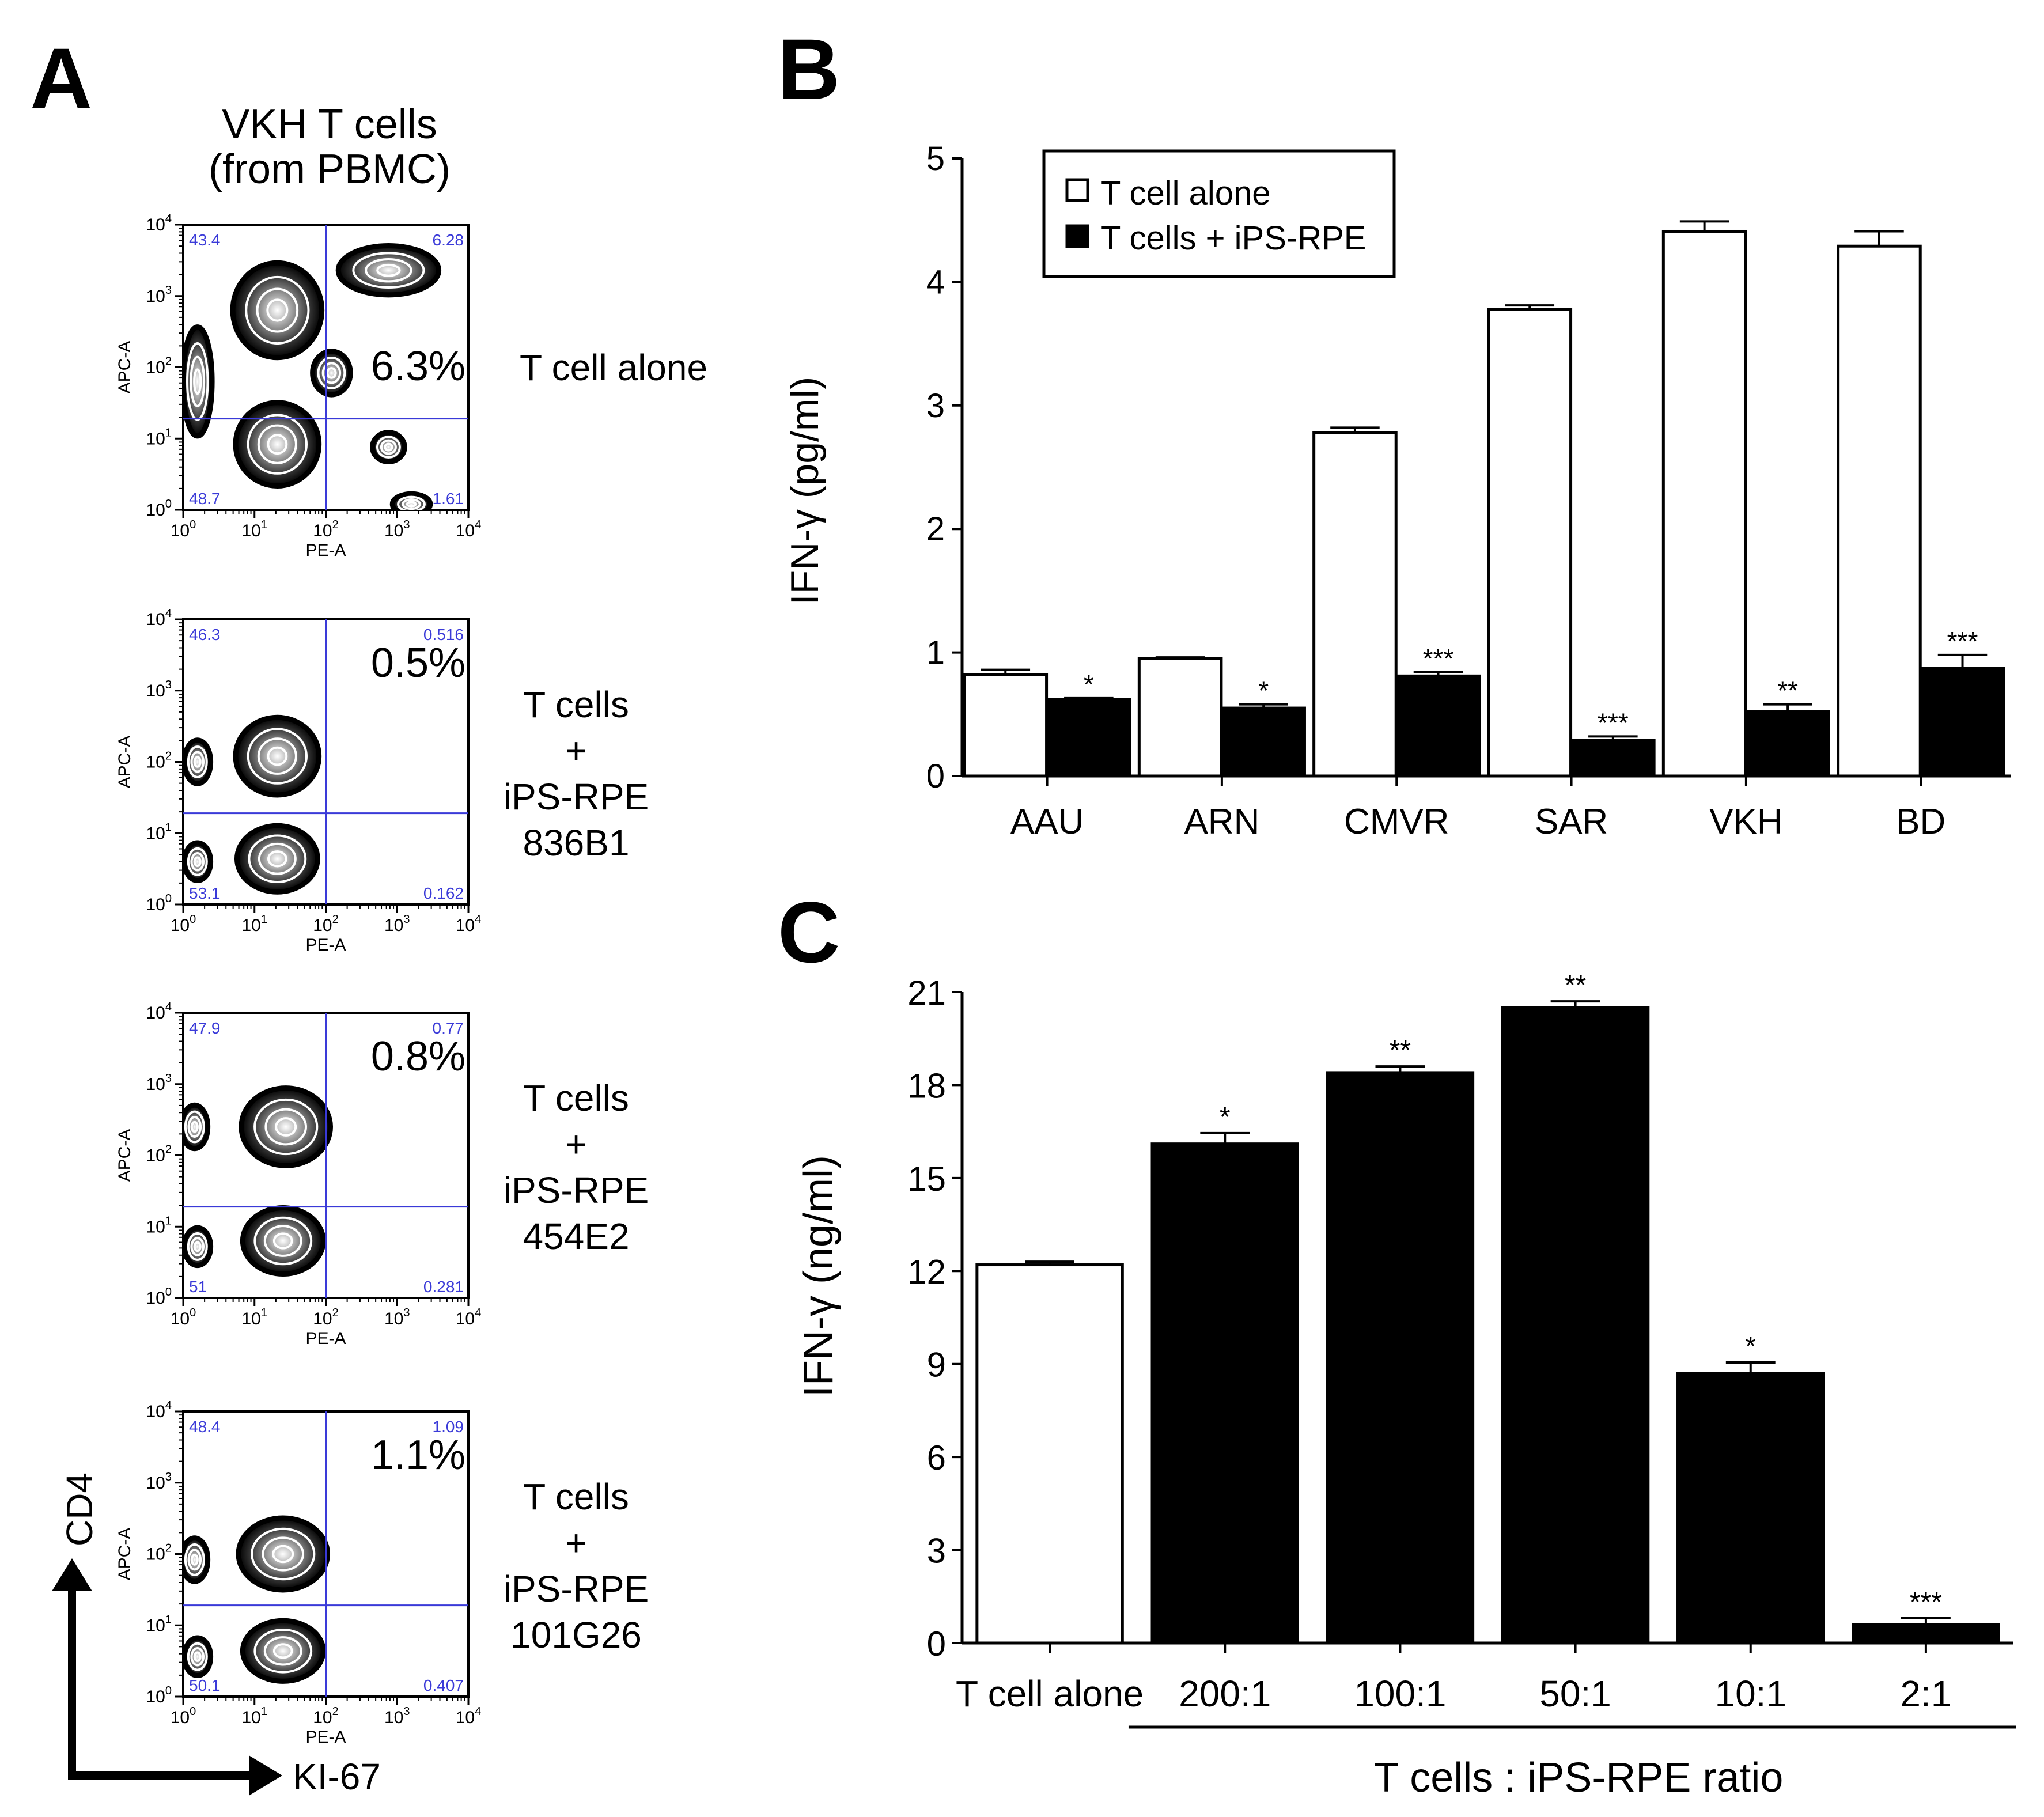 The image size is (2044, 1817). What do you see at coordinates (576, 1496) in the screenshot?
I see `condition-label-line: T cells` at bounding box center [576, 1496].